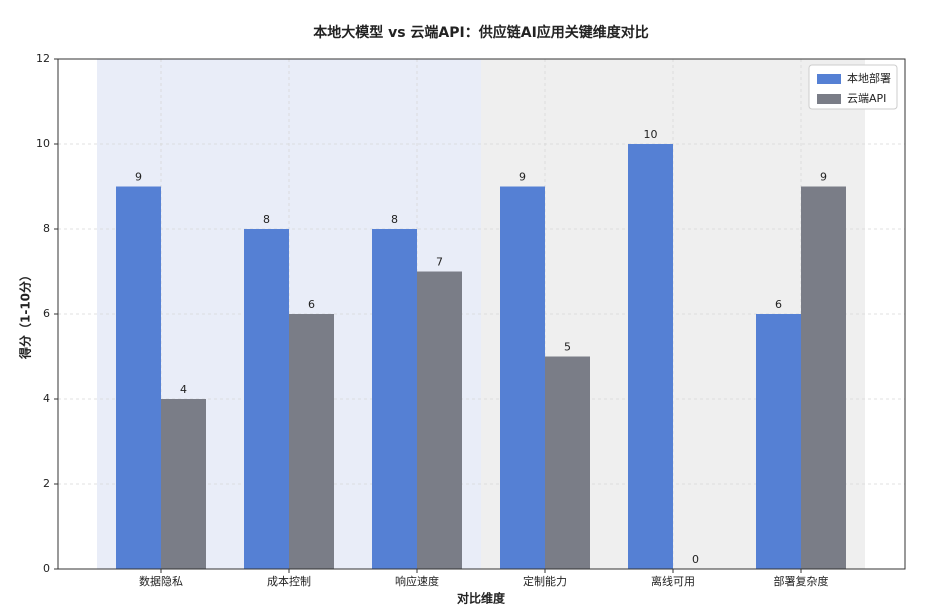 This screenshot has width=937, height=611. I want to click on x-tick-label: 响应速度, so click(417, 581).